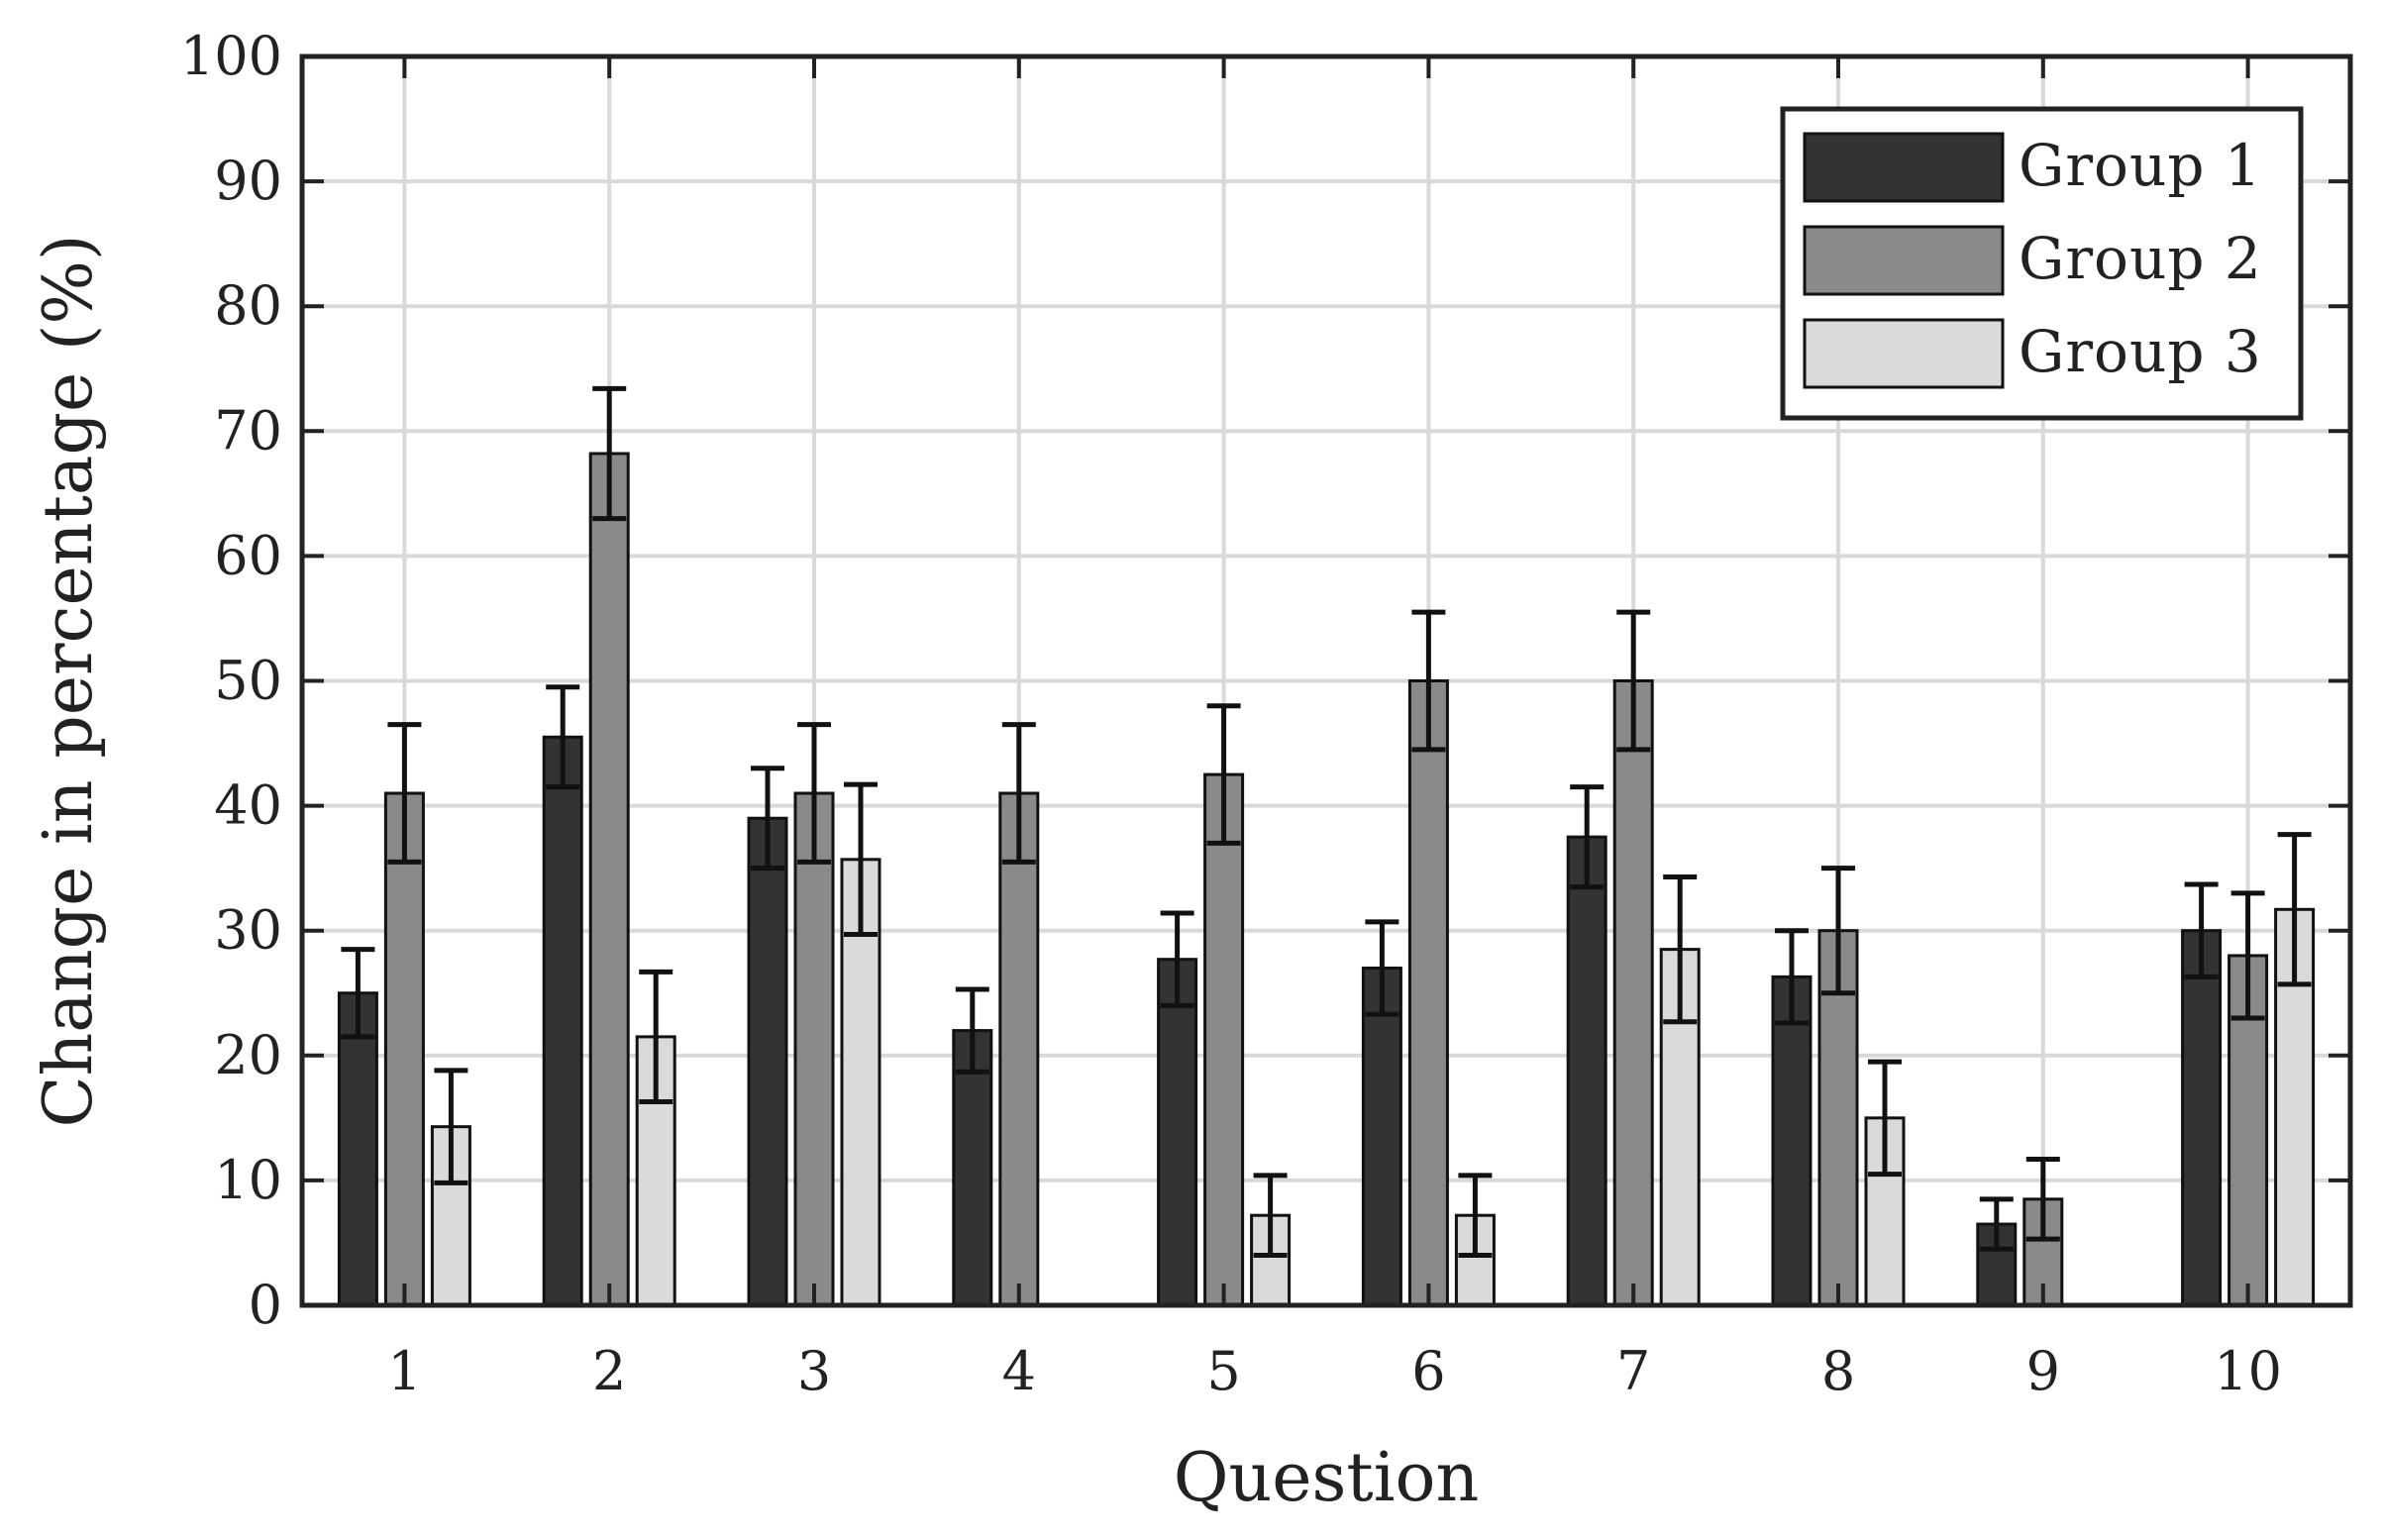 The width and height of the screenshot is (2383, 1540). I want to click on x-tick-label: 3, so click(814, 1371).